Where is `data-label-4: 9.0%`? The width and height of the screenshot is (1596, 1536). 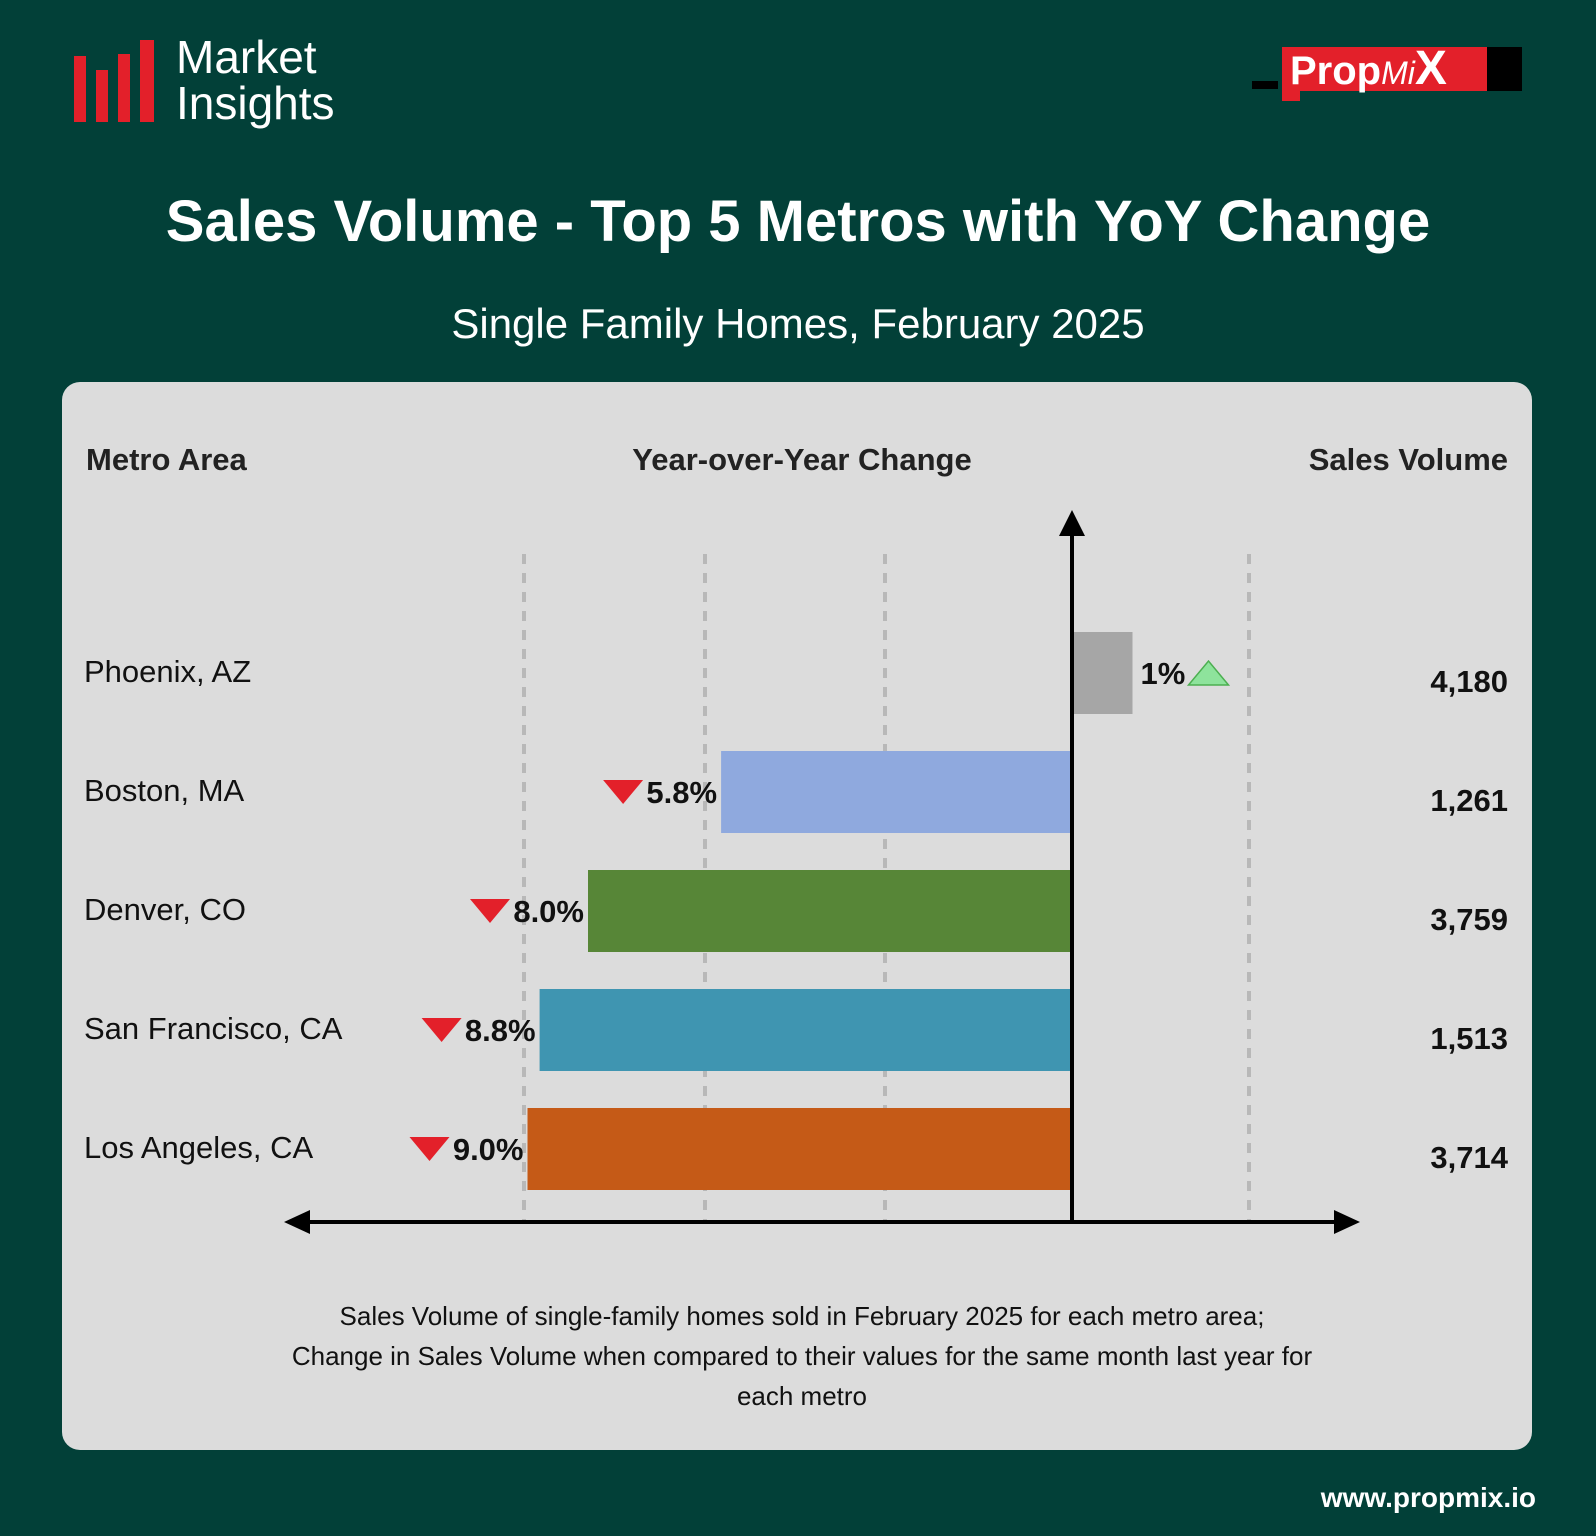 data-label-4: 9.0% is located at coordinates (488, 1149).